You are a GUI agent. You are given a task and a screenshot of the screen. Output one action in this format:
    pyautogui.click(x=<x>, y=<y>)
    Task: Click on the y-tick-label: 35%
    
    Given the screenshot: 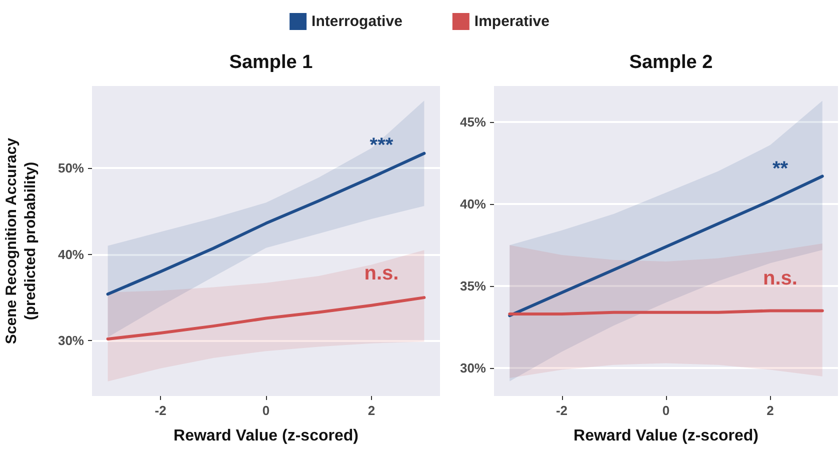 What is the action you would take?
    pyautogui.click(x=473, y=286)
    